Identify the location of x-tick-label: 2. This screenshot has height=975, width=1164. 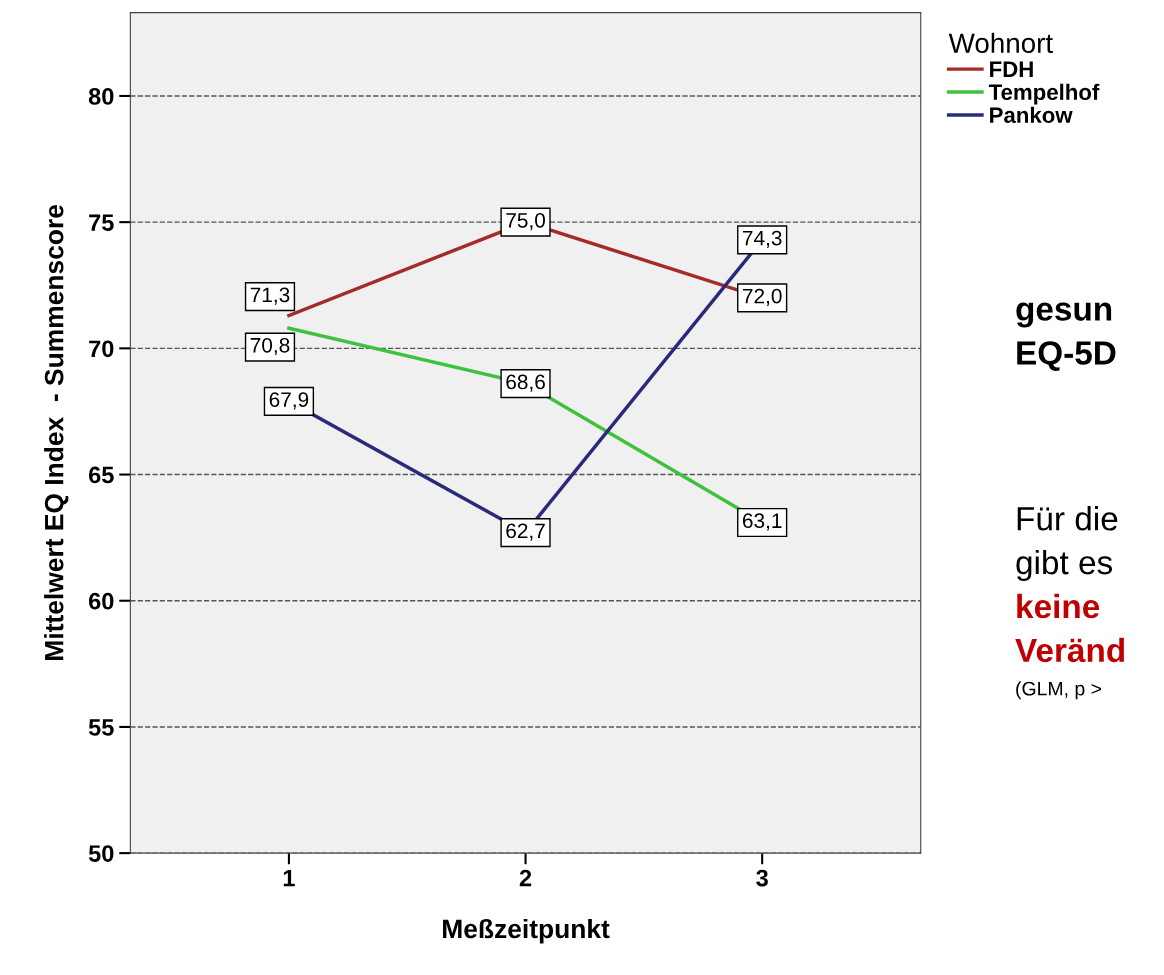
(525, 878).